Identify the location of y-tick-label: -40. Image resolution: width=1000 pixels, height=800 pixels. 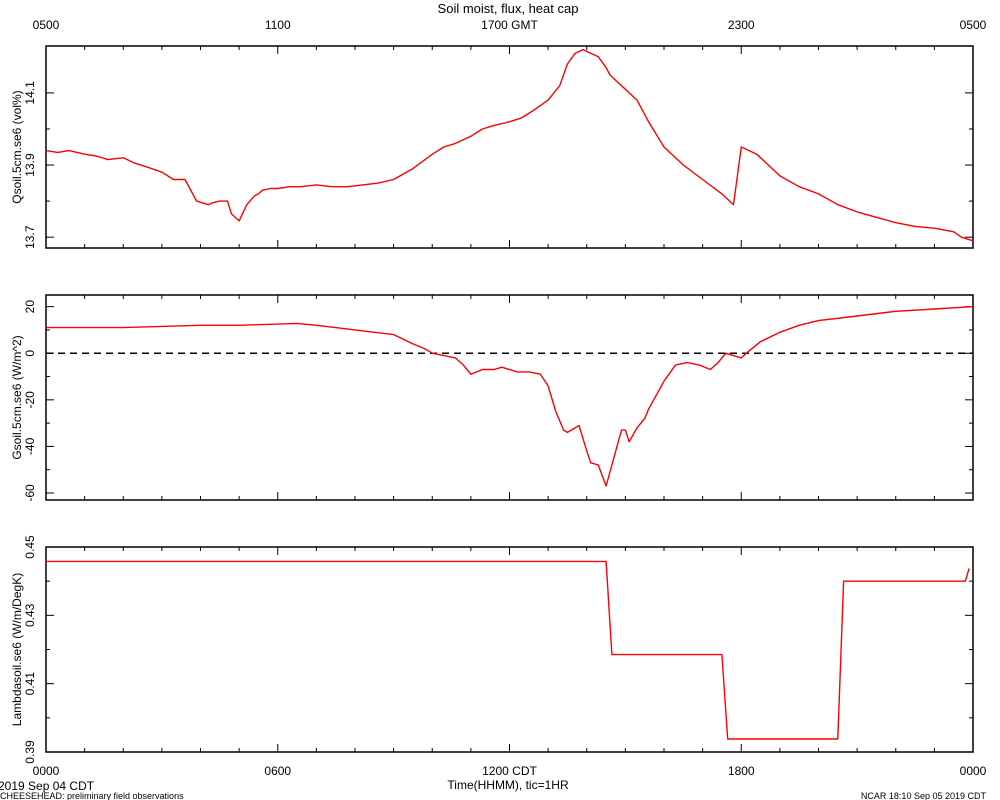
(30, 446).